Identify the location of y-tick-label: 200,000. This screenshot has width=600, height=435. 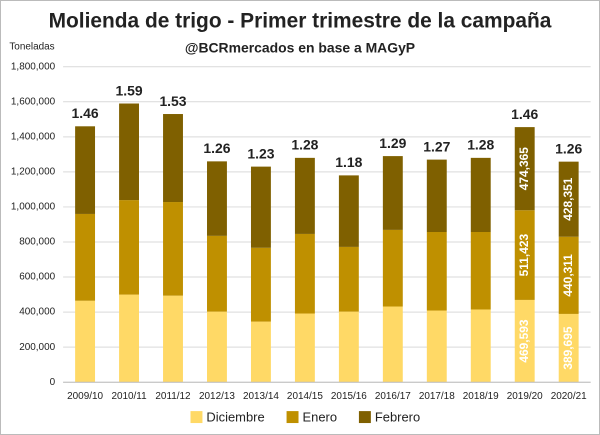
(37, 347).